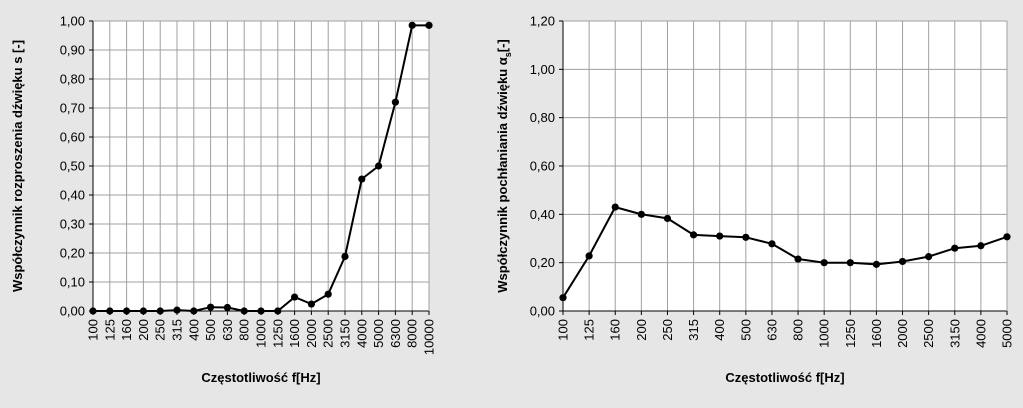 The width and height of the screenshot is (1023, 408). What do you see at coordinates (902, 333) in the screenshot?
I see `x-tick-label: 2000` at bounding box center [902, 333].